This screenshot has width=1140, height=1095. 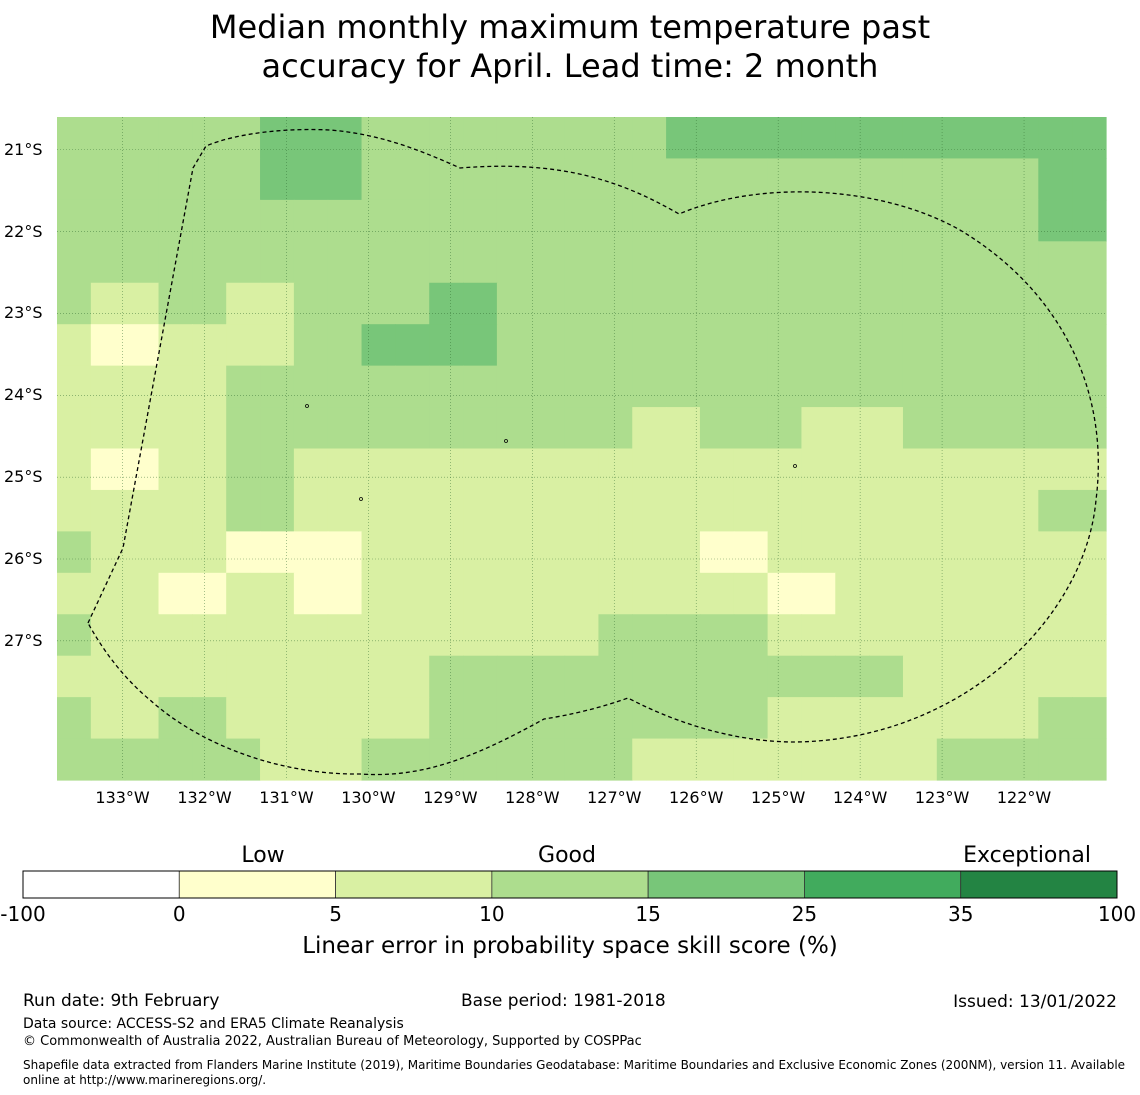 I want to click on colorbar, so click(x=570, y=884).